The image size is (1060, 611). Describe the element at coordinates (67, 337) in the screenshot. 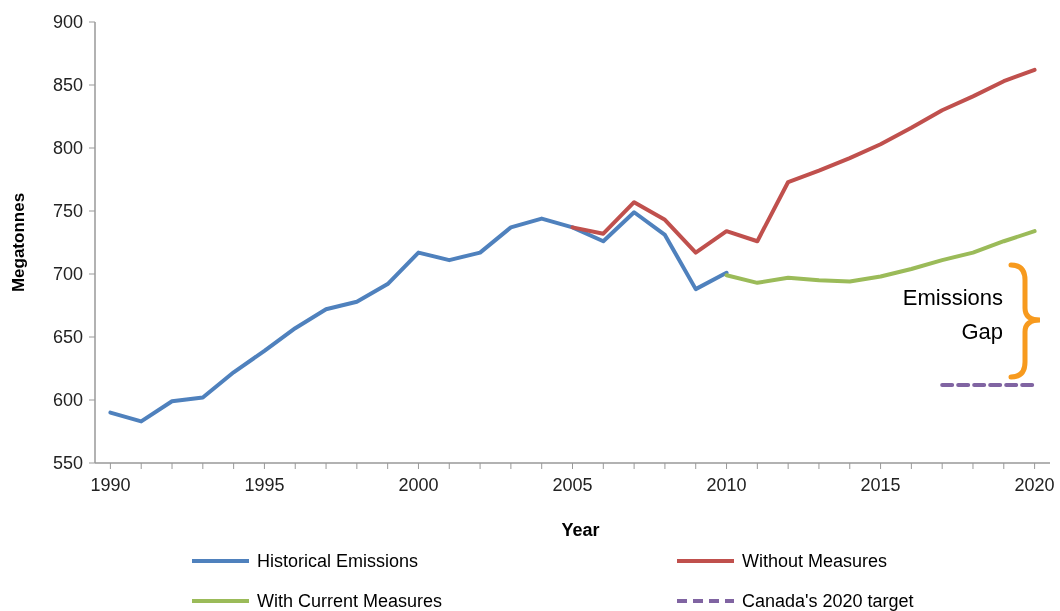

I see `y-tick-label: 650` at that location.